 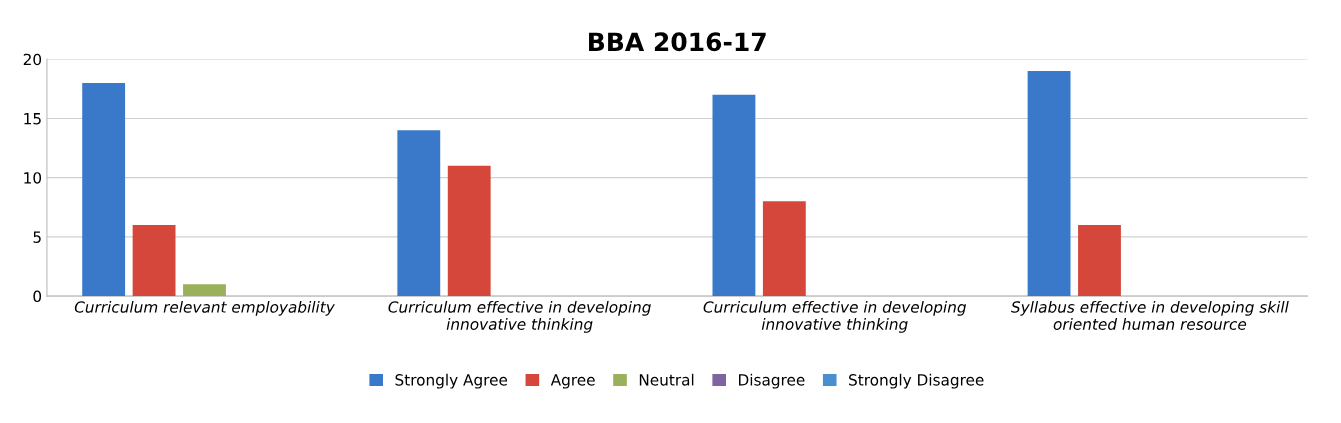 I want to click on legend-label: Strongly Disagree, so click(x=916, y=381).